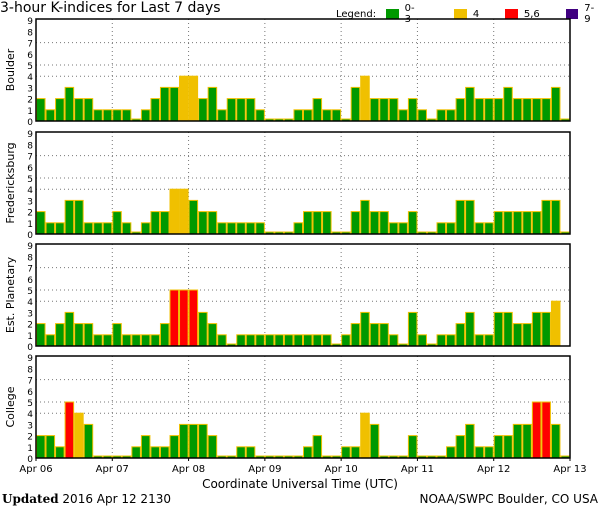 The width and height of the screenshot is (600, 510). What do you see at coordinates (569, 469) in the screenshot?
I see `x-tick-label: Apr 13` at bounding box center [569, 469].